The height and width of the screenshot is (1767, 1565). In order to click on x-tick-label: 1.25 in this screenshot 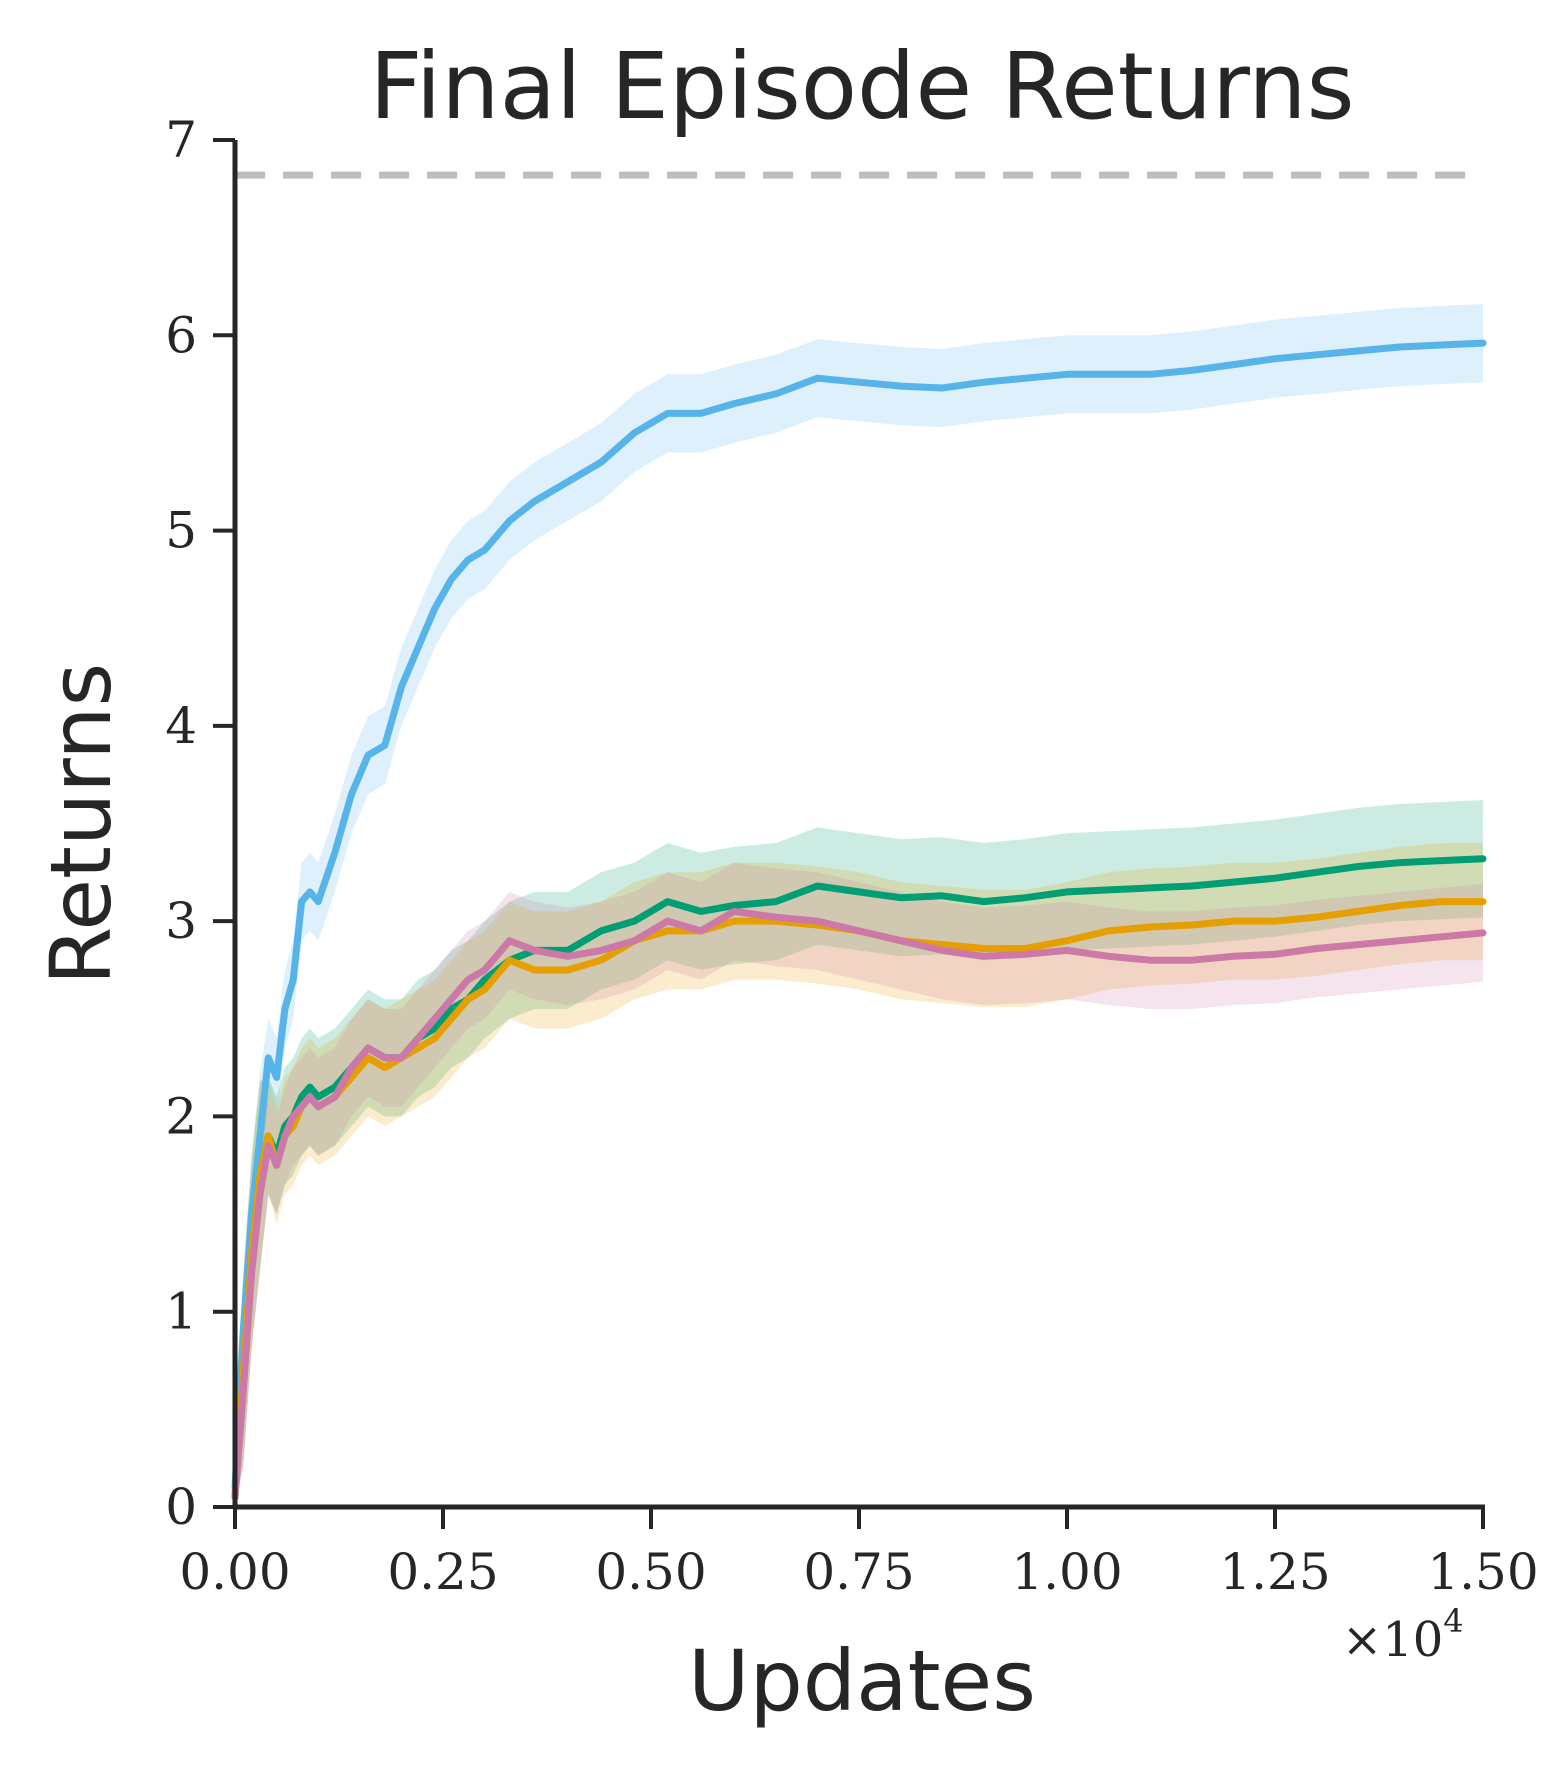, I will do `click(1274, 1572)`.